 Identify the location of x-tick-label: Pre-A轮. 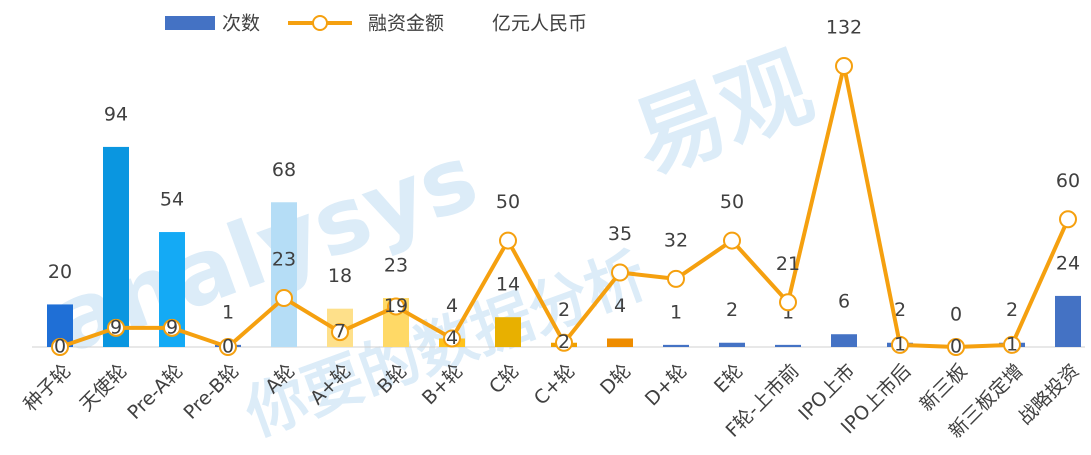
(155, 392).